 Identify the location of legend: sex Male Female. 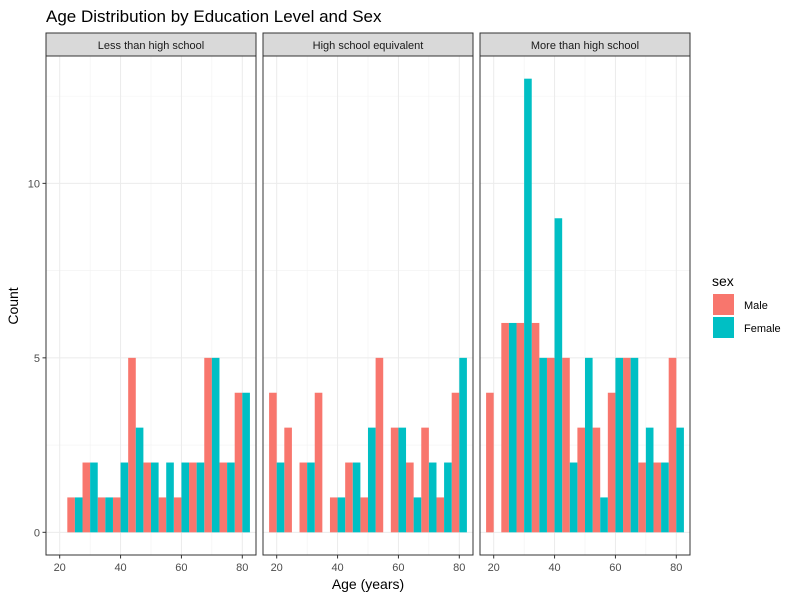
(746, 305).